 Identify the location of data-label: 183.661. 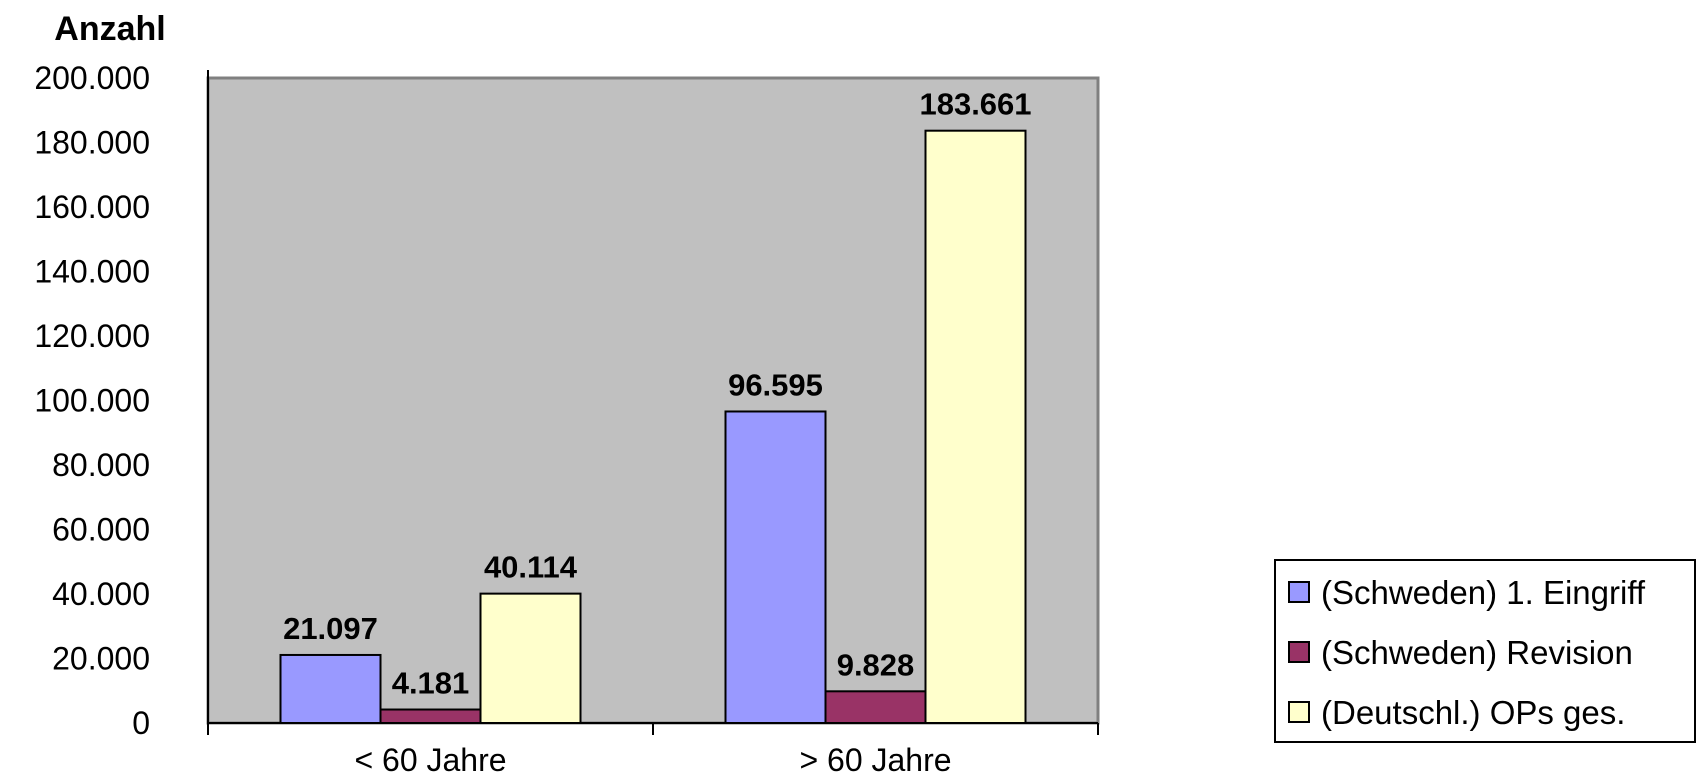
(975, 104).